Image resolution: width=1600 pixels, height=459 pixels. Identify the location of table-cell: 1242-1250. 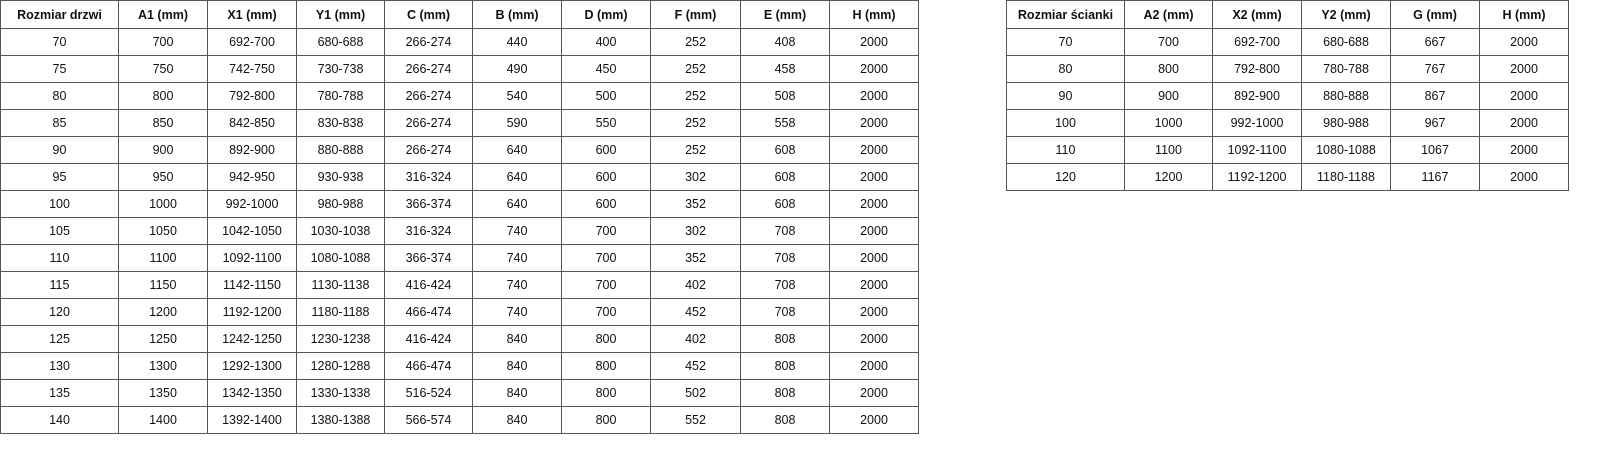
(252, 339).